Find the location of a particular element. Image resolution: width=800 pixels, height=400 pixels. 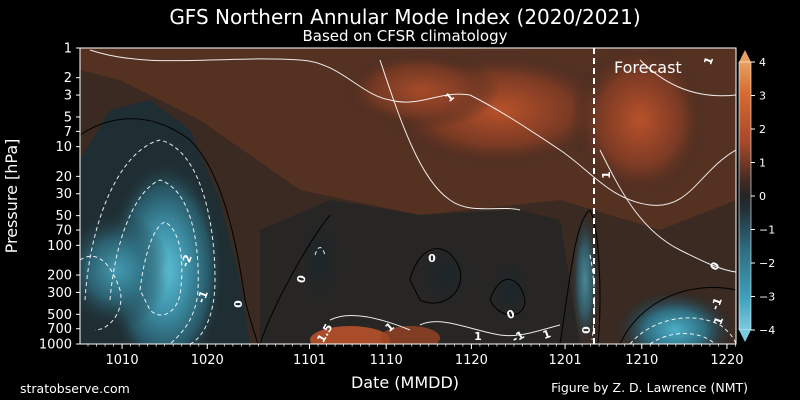

x-tick-label: 1120 is located at coordinates (471, 360).